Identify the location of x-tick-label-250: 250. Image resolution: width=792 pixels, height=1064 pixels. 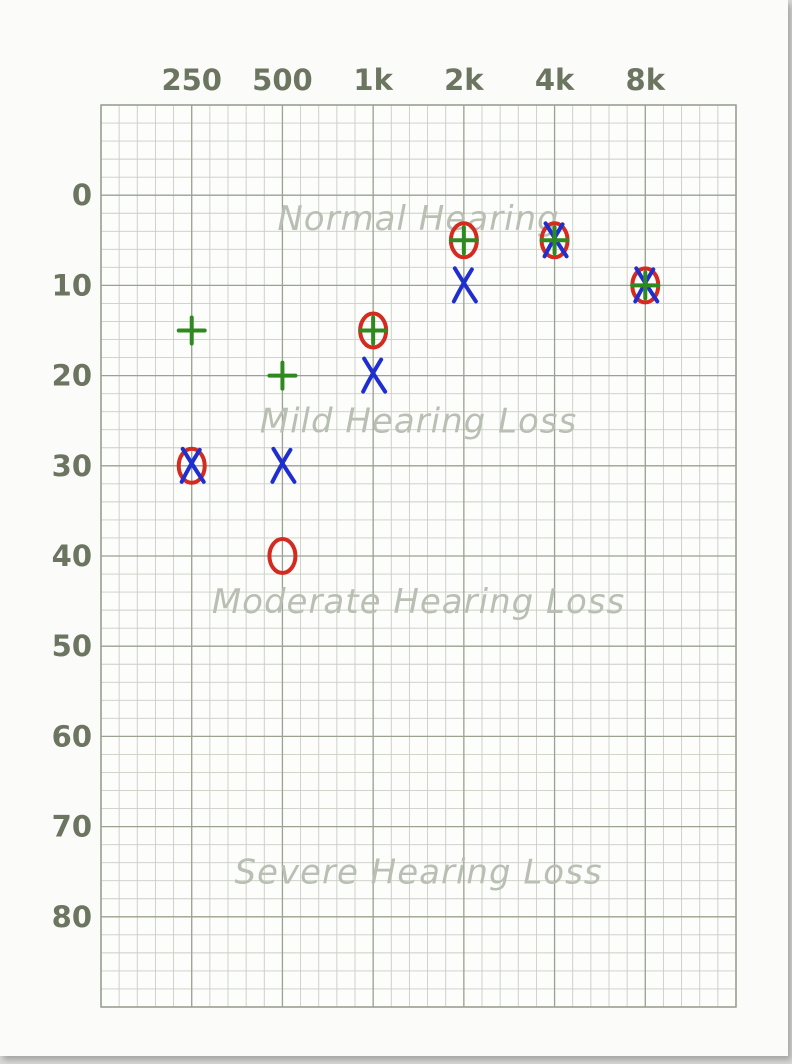
(191, 80).